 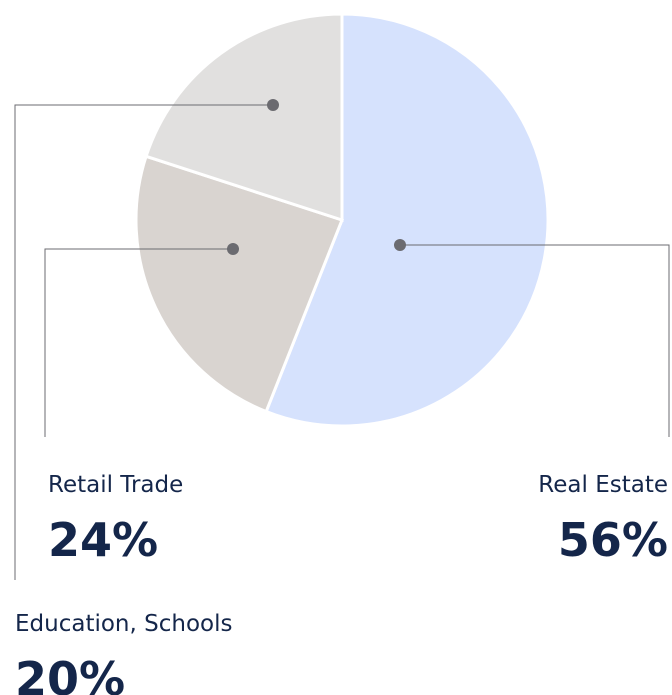 I want to click on value-label: 56%, so click(x=613, y=540).